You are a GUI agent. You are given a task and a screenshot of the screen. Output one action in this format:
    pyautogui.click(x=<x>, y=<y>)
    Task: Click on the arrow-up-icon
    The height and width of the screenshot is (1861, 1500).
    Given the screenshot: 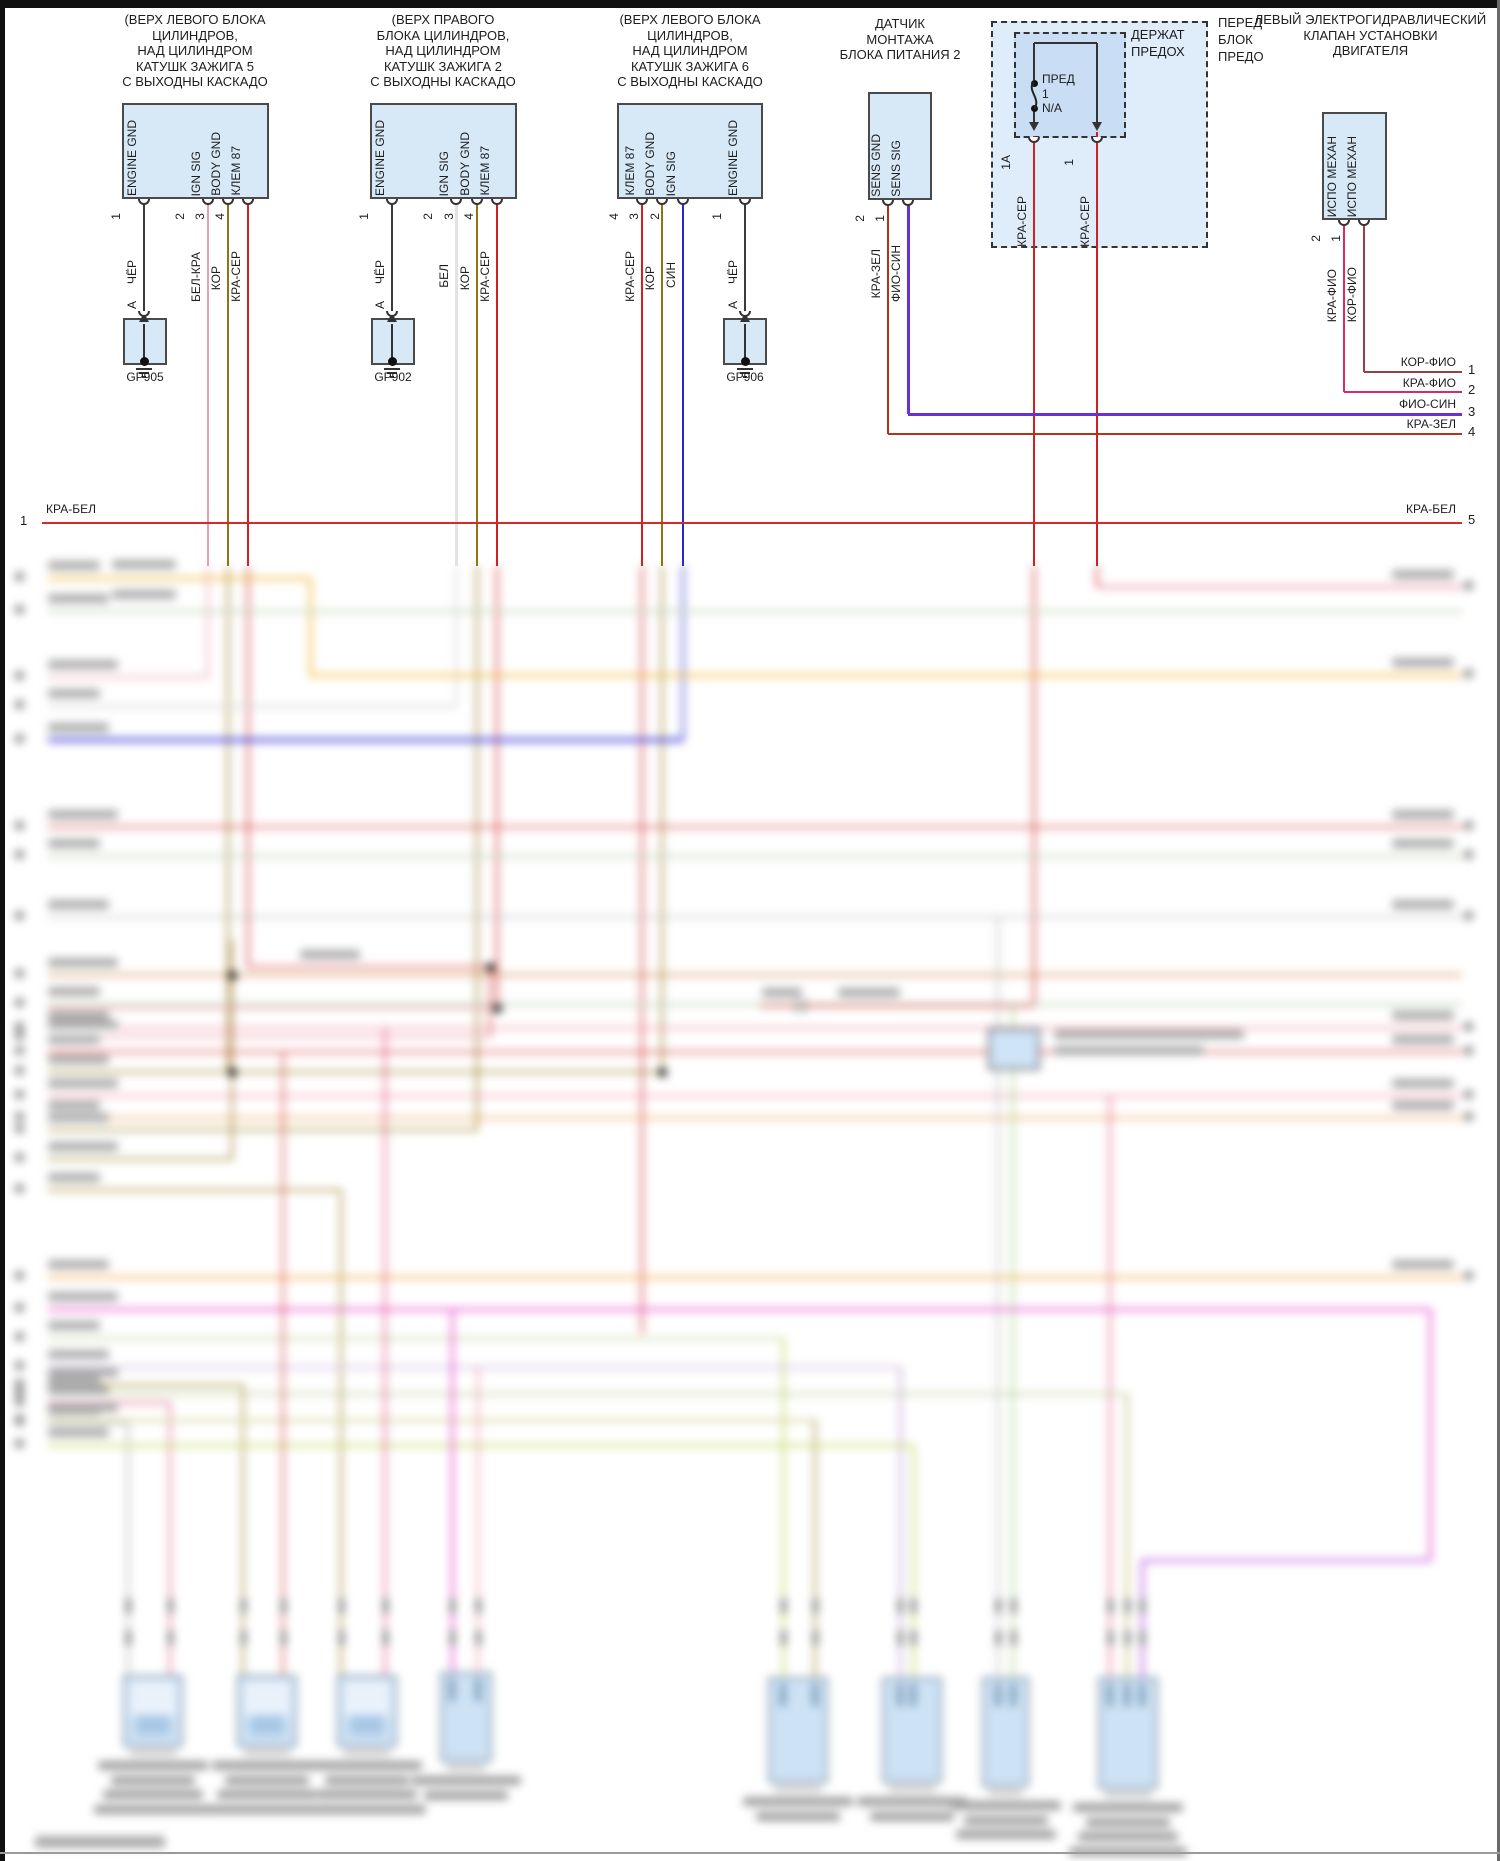 What is the action you would take?
    pyautogui.click(x=144, y=317)
    